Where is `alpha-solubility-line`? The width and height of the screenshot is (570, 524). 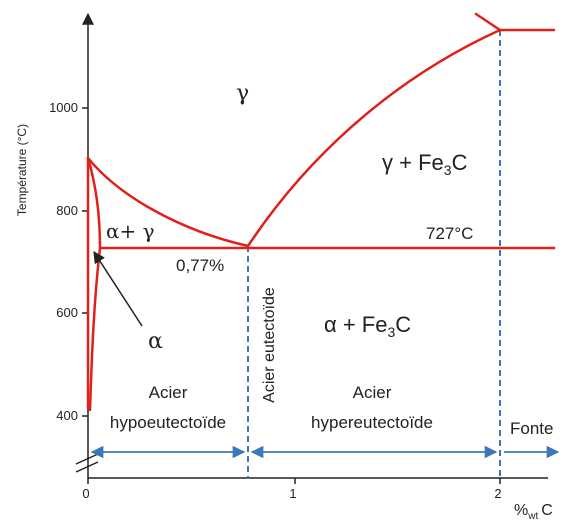
alpha-solubility-line is located at coordinates (95, 329).